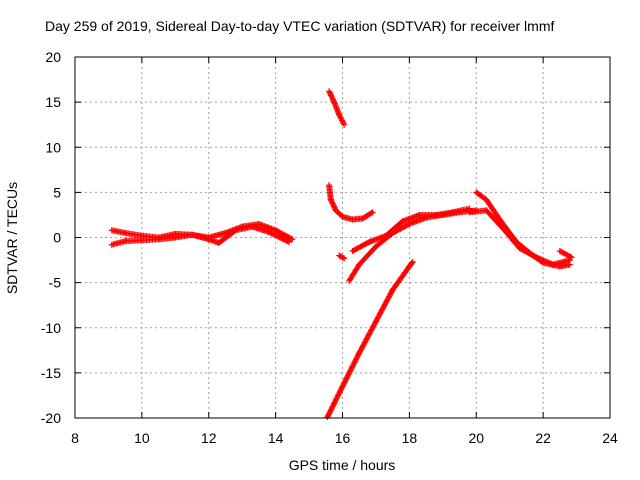  What do you see at coordinates (476, 438) in the screenshot?
I see `x-tick-label: 20` at bounding box center [476, 438].